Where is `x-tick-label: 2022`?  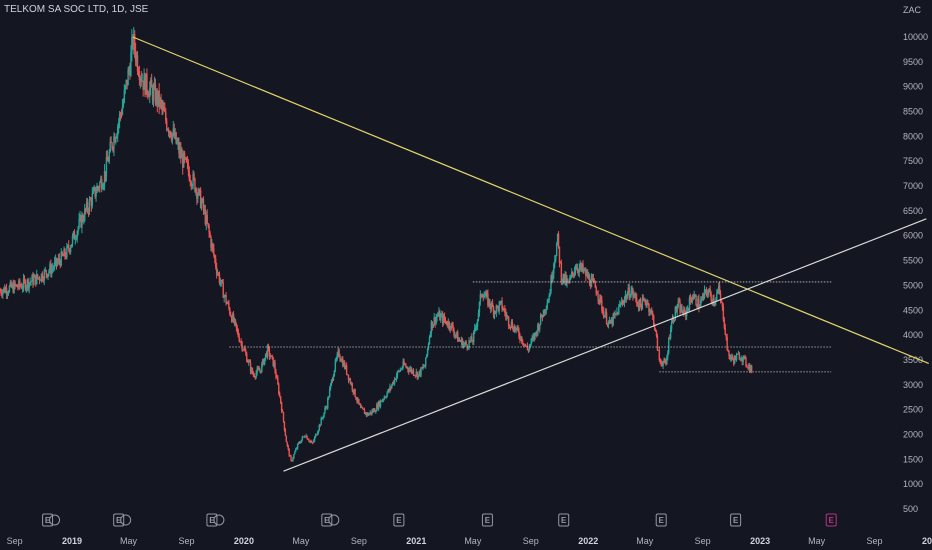 x-tick-label: 2022 is located at coordinates (588, 541).